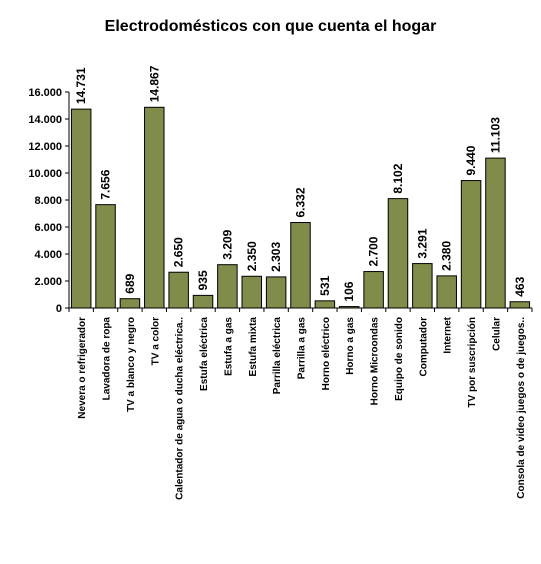  Describe the element at coordinates (447, 256) in the screenshot. I see `value-label: 2.380` at that location.